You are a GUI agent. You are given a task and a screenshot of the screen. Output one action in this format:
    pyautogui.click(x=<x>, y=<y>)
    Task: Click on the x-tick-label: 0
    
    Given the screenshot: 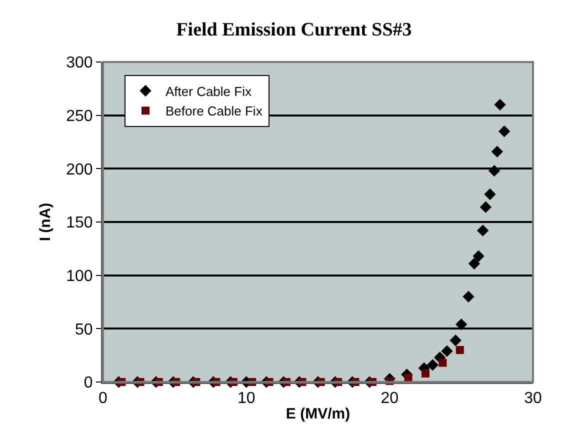 What is the action you would take?
    pyautogui.click(x=103, y=399)
    